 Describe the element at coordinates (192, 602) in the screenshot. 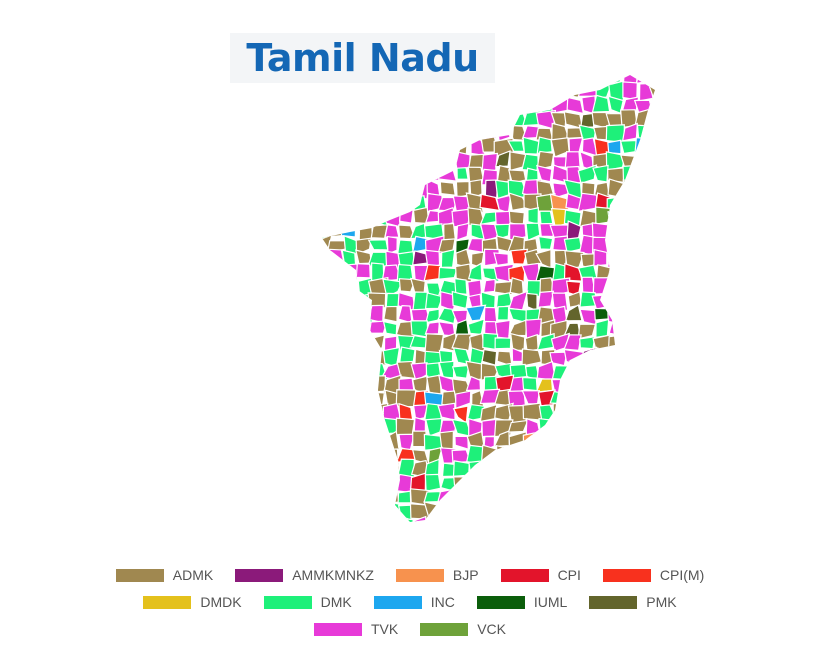

I see `legend-item: DMDK` at that location.